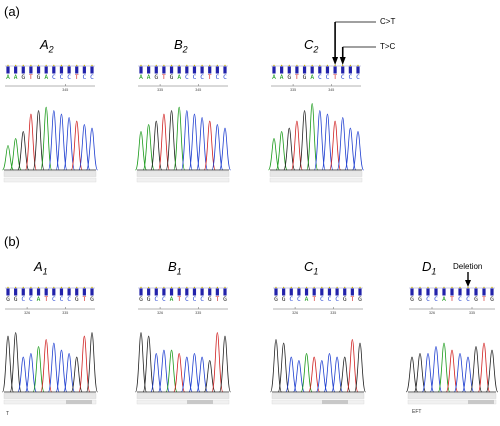 The image size is (500, 426). Describe the element at coordinates (200, 402) in the screenshot. I see `scroll-thumb` at that location.